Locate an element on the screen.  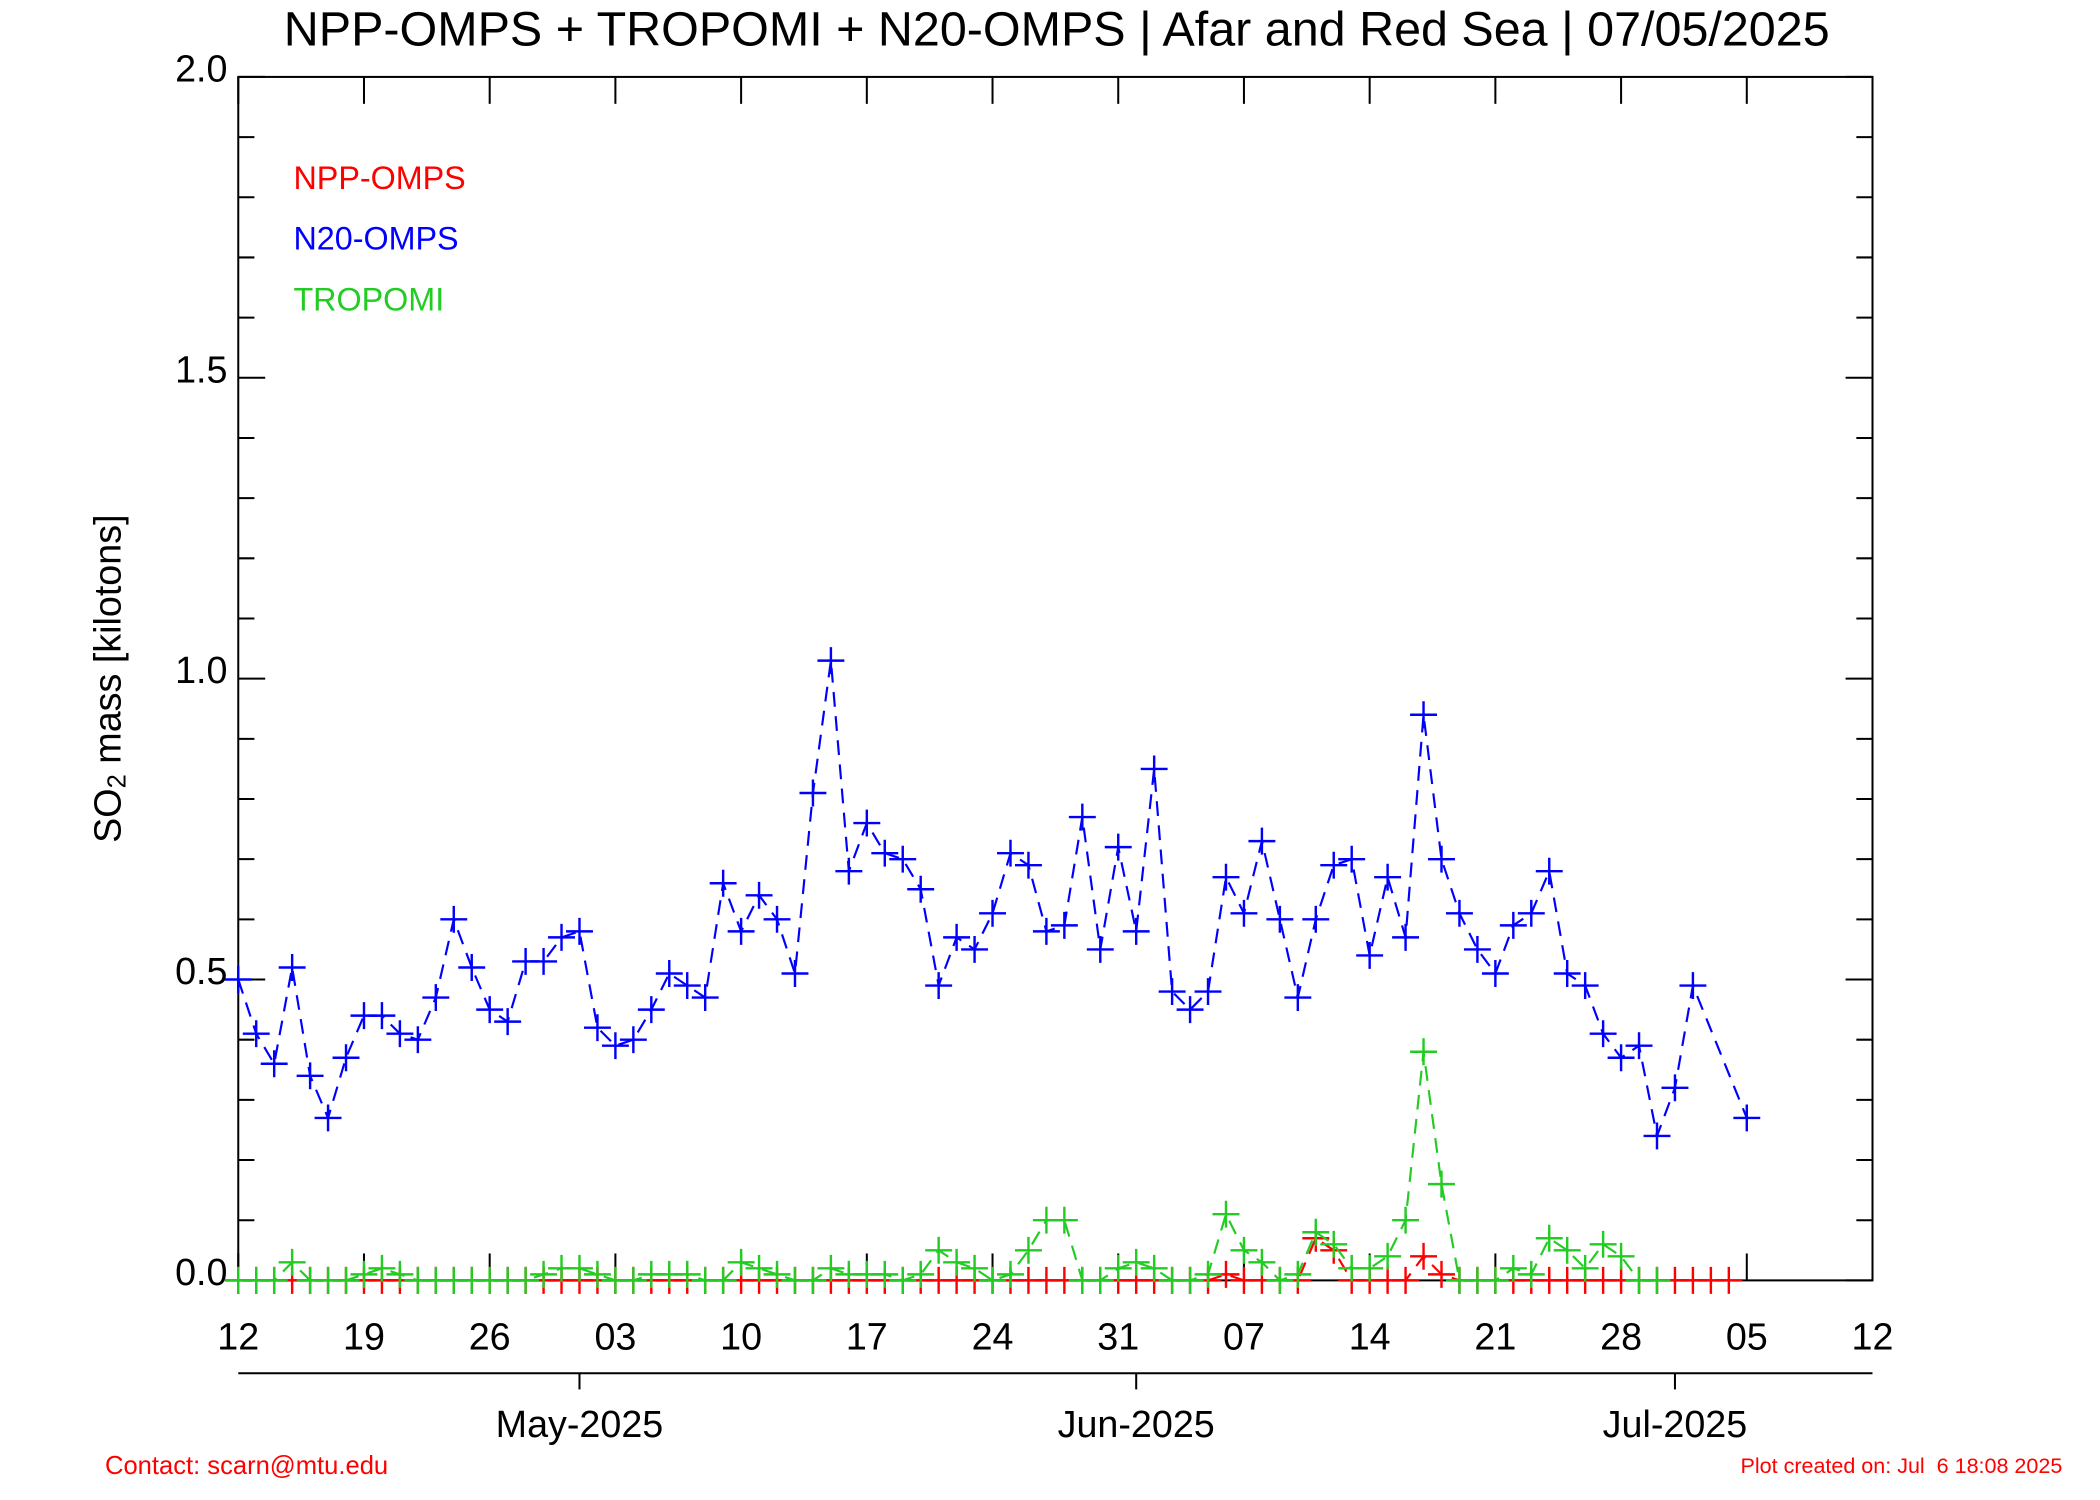
y-tick-label: 2.0 is located at coordinates (201, 68).